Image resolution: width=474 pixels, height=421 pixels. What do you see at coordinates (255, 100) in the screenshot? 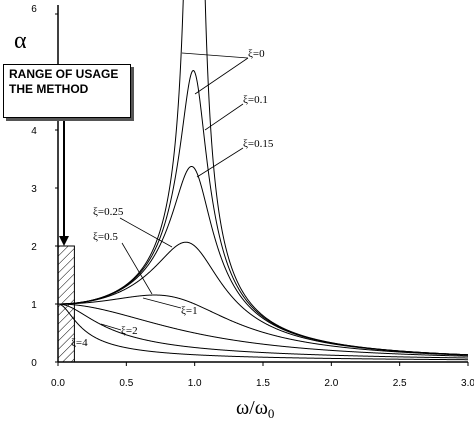
I see `series-label-1: ξ=0.1` at bounding box center [255, 100].